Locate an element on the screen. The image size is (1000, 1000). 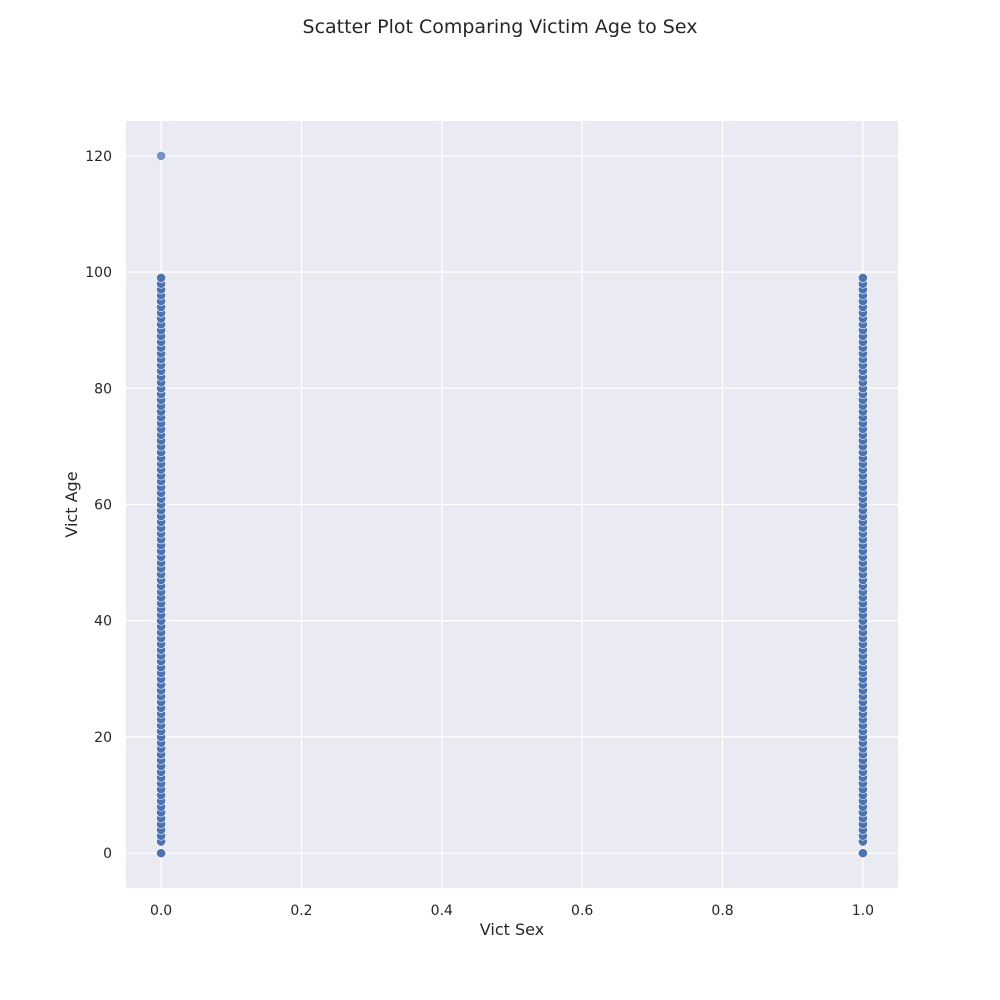
y-axis-ticks: 0 20 40 60 80 100 120 is located at coordinates (98, 505).